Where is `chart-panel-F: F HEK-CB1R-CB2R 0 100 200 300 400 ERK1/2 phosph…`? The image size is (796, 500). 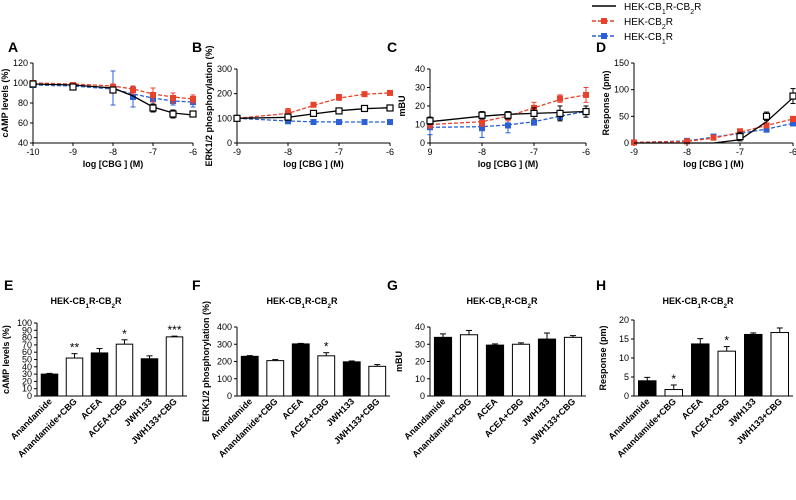
chart-panel-F: F HEK-CB1R-CB2R 0 100 200 300 400 ERK1/2 phosph… is located at coordinates (291, 368).